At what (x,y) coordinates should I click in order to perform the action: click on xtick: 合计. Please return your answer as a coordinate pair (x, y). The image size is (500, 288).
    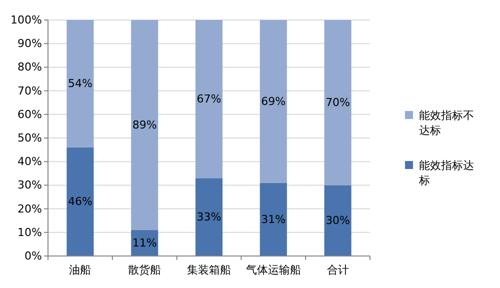
    Looking at the image, I should click on (337, 270).